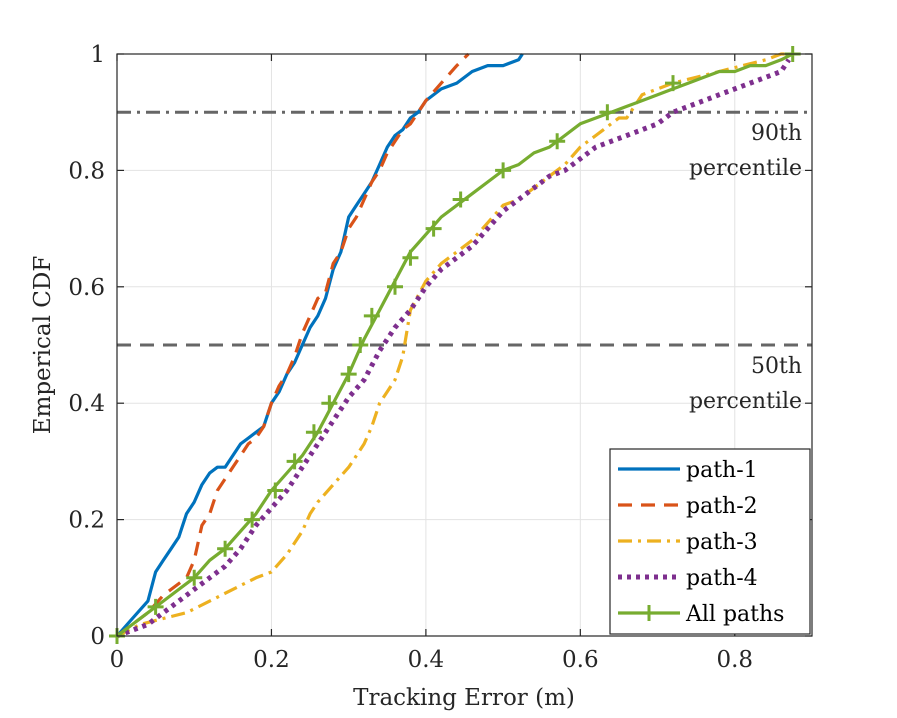  Describe the element at coordinates (86, 404) in the screenshot. I see `y-tick-label: 0.4` at that location.